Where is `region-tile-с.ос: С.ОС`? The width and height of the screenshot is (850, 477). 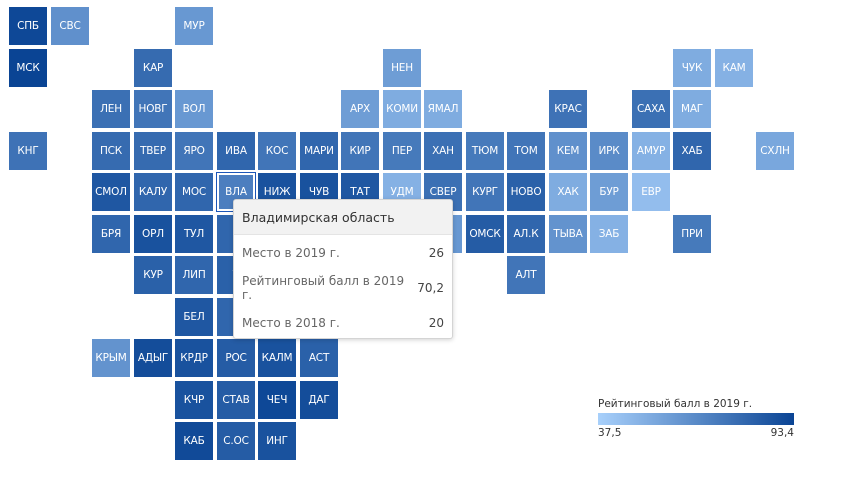
region-tile-с.ос: С.ОС is located at coordinates (236, 441).